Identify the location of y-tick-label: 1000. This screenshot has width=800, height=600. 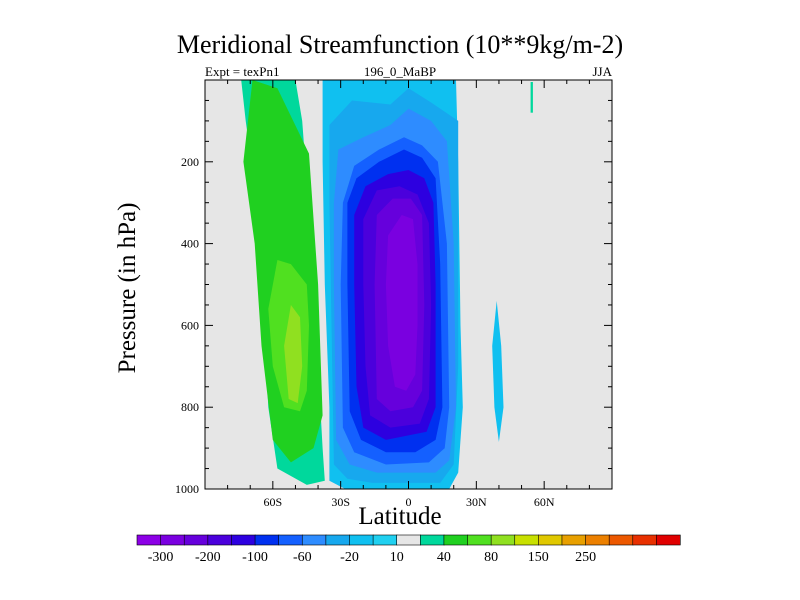
(187, 489).